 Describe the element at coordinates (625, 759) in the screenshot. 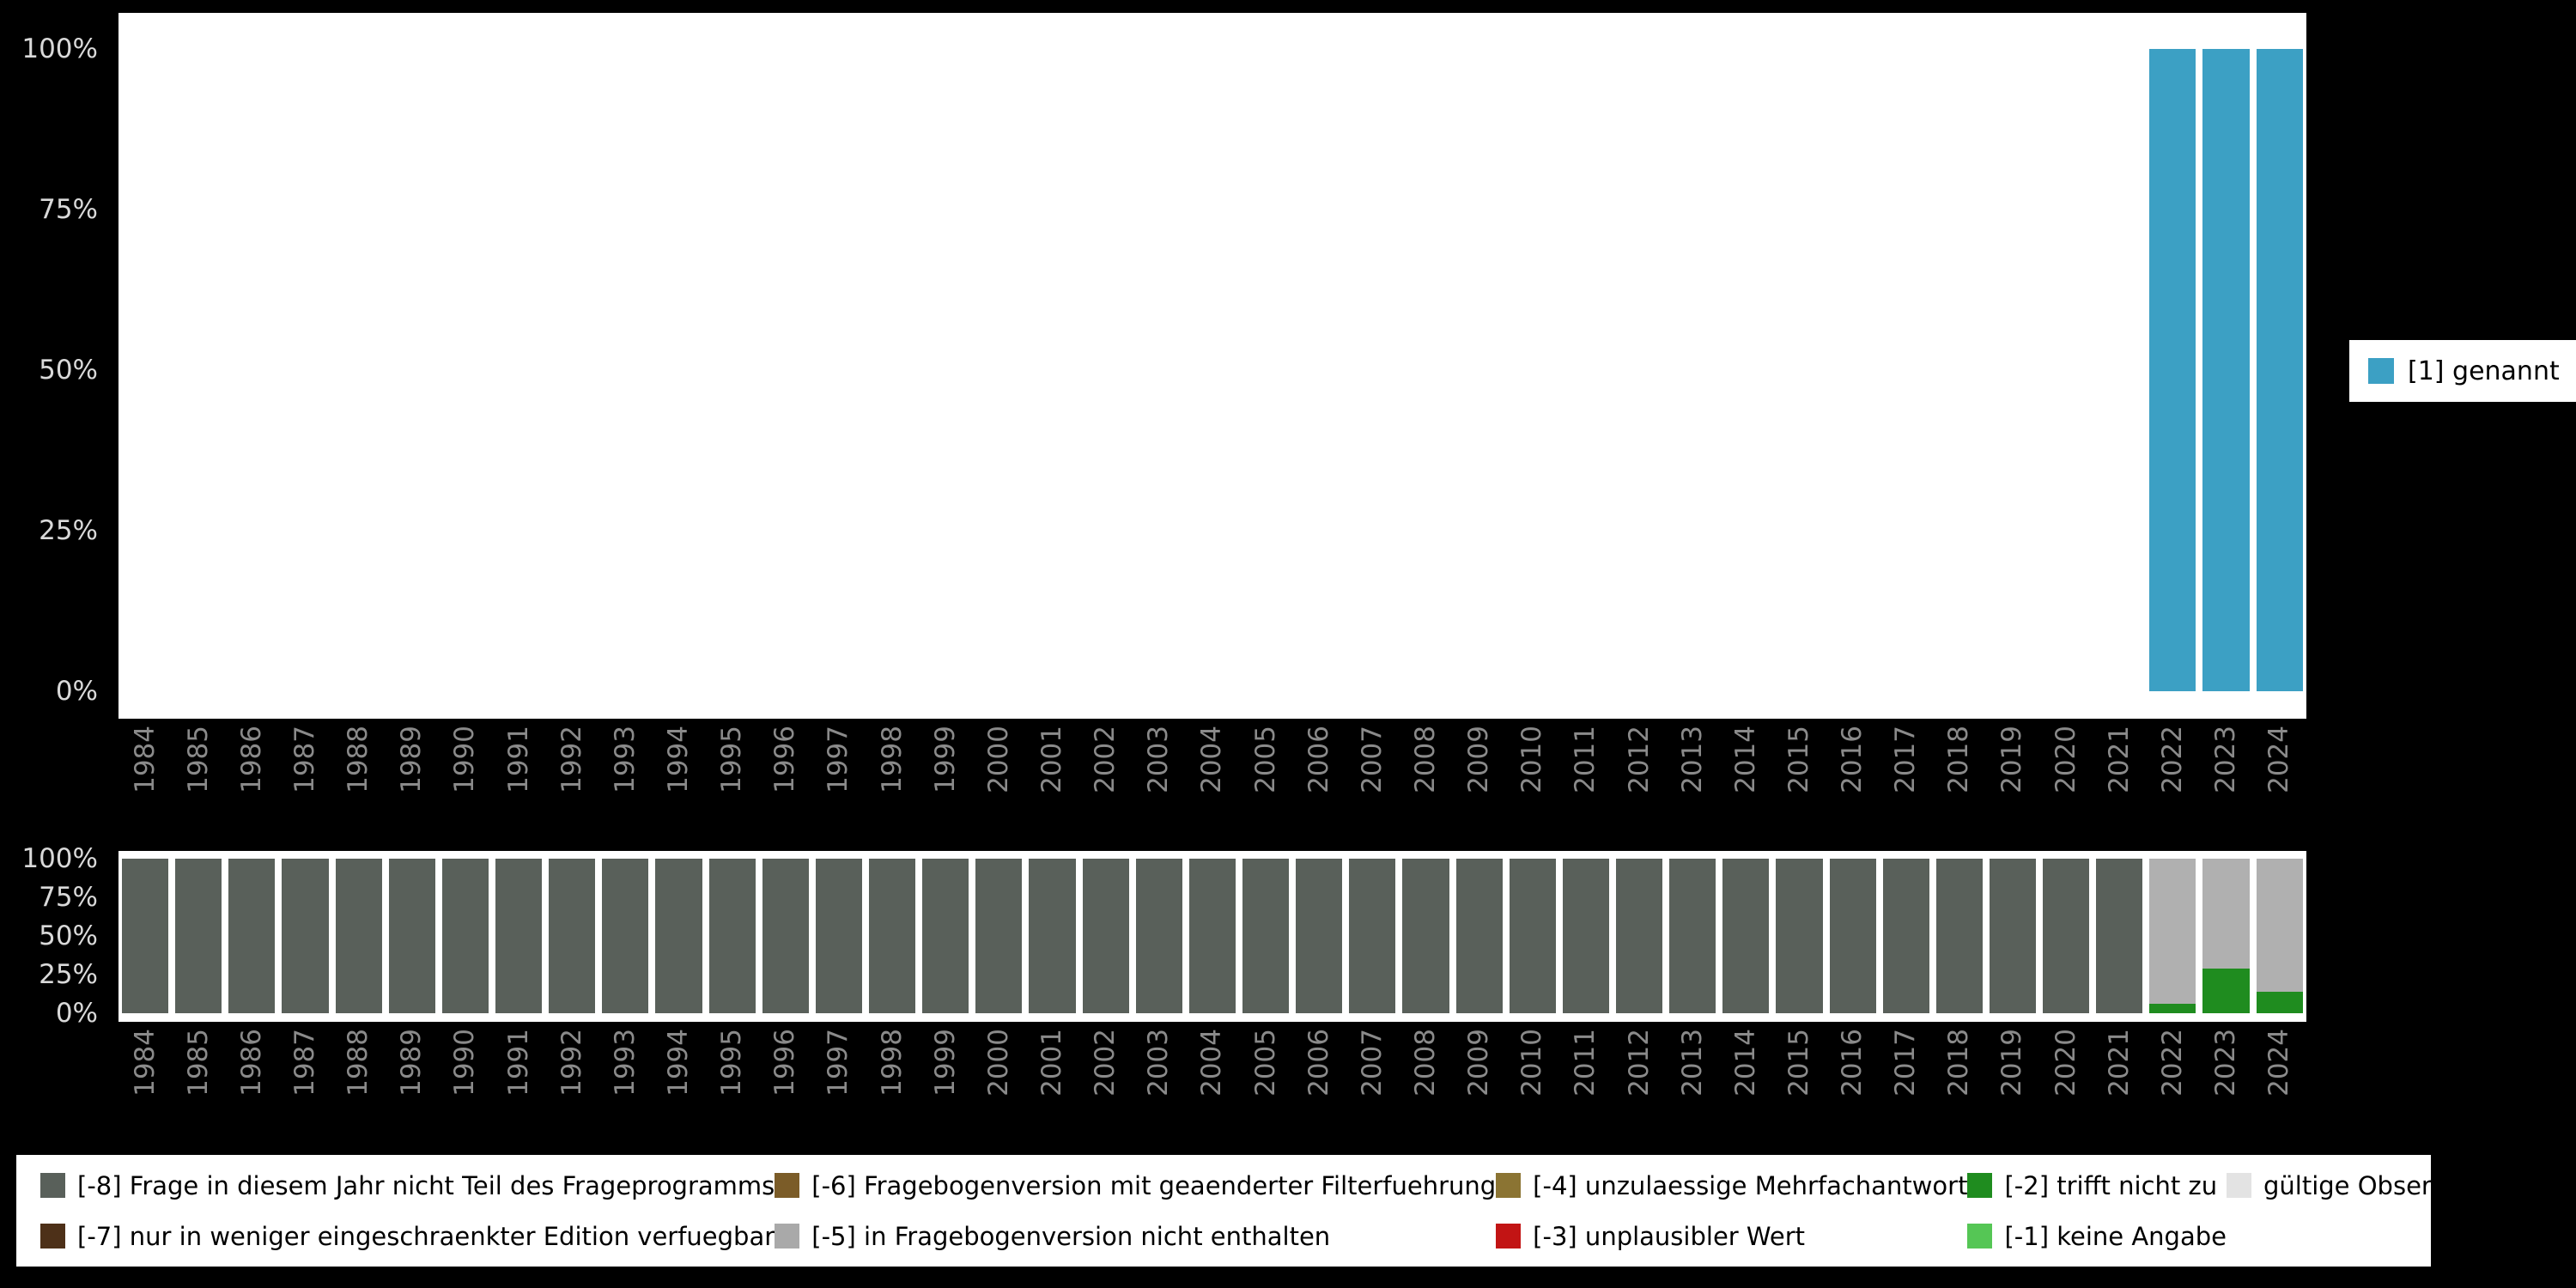

I see `x-tick-label: 1993` at that location.